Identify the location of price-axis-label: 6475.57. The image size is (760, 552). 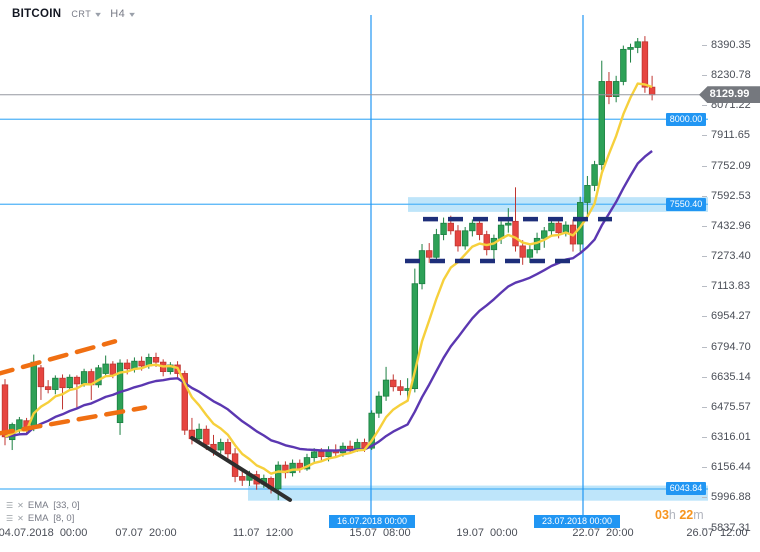
(731, 406).